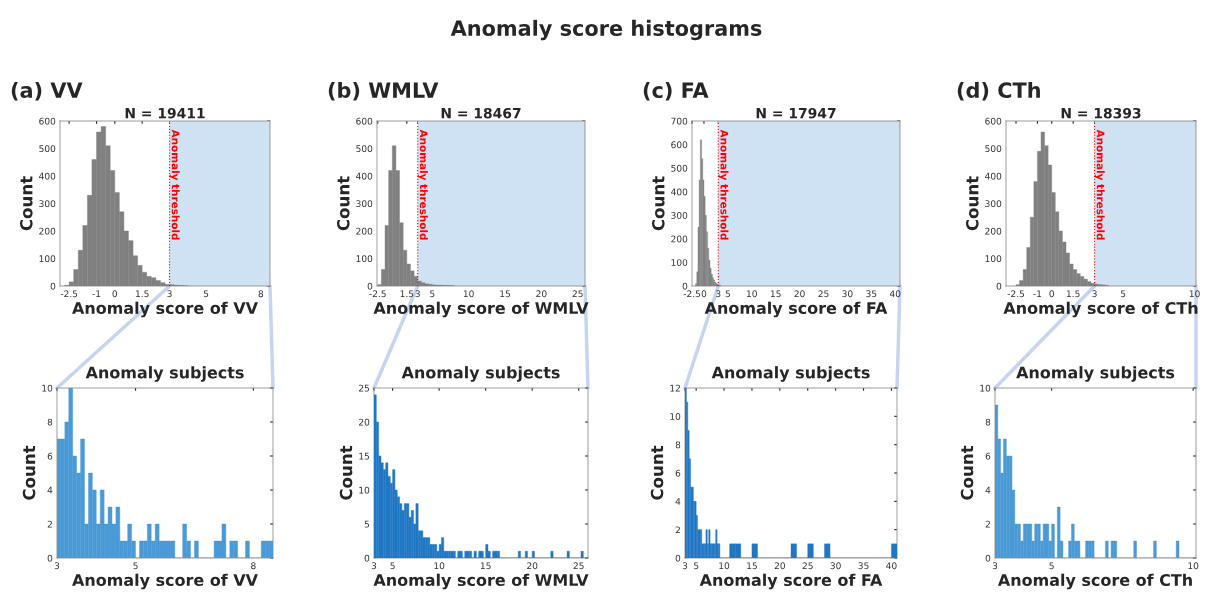 This screenshot has width=1213, height=593. I want to click on y-tick-label: 12, so click(675, 388).